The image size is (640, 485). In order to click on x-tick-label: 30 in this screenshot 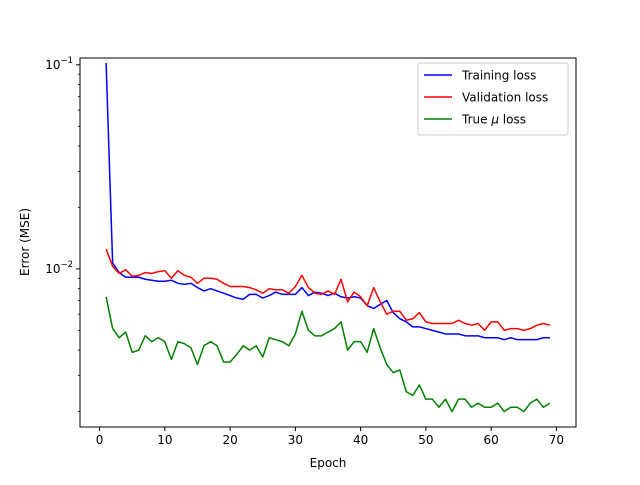, I will do `click(295, 440)`.